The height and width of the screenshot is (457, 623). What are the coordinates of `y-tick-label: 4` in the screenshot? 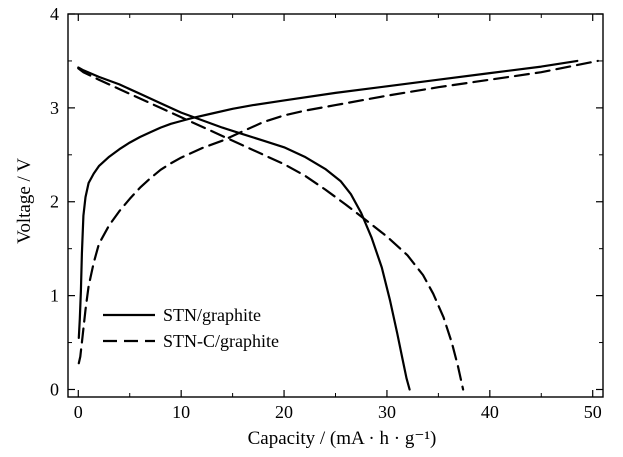 It's located at (54, 14).